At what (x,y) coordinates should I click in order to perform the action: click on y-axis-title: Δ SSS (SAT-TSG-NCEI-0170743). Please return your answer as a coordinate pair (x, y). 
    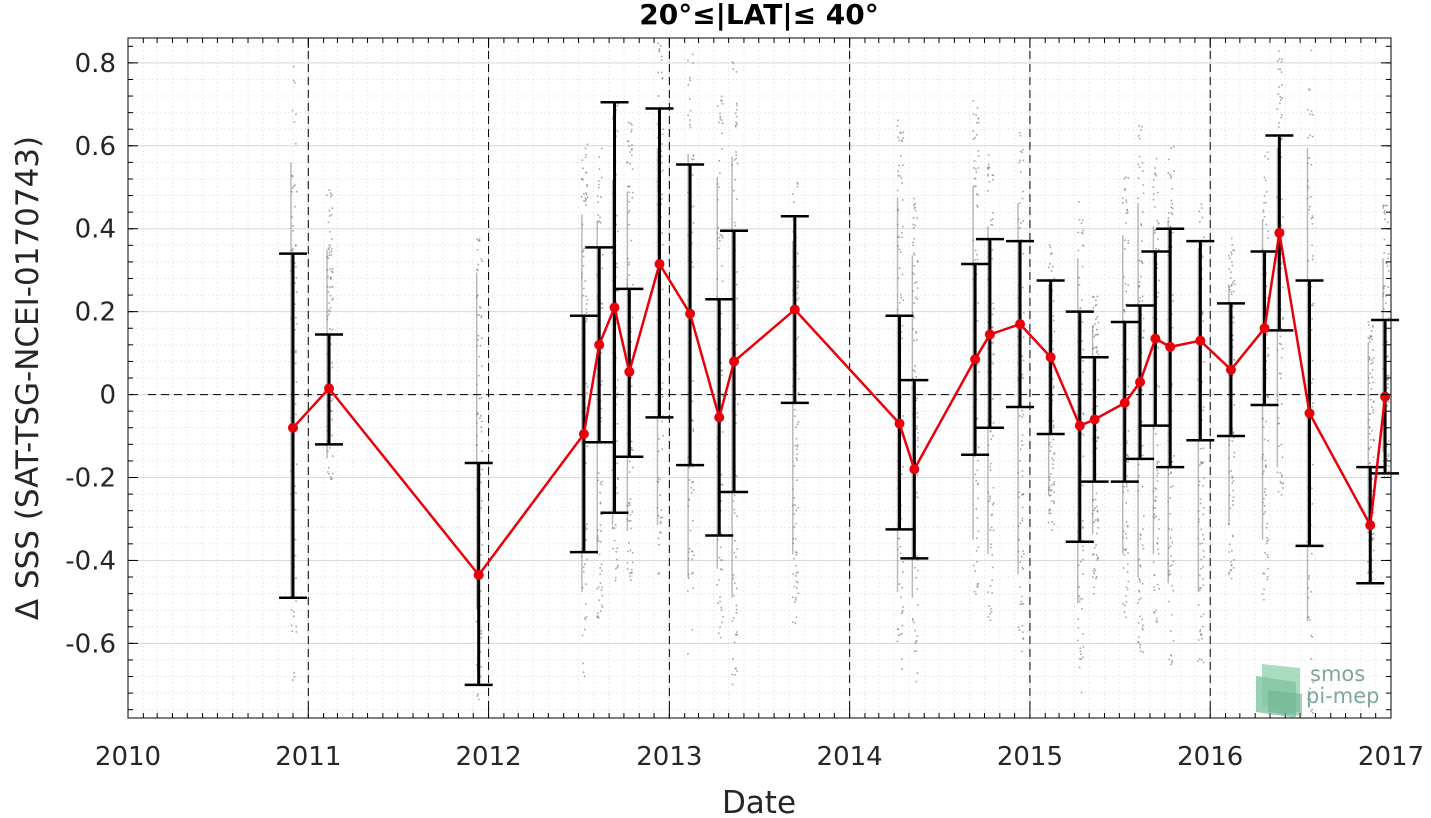
    Looking at the image, I should click on (28, 378).